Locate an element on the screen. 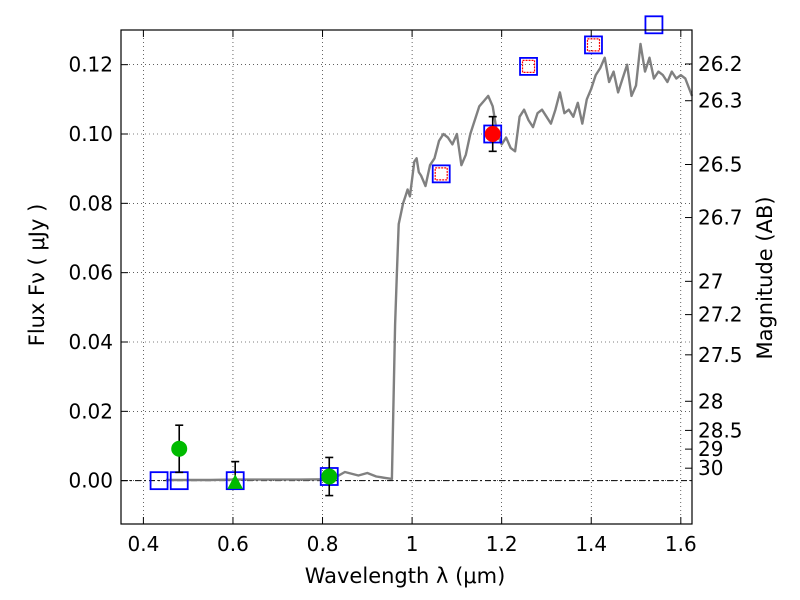  y-tick-label: 0.08 is located at coordinates (90, 203).